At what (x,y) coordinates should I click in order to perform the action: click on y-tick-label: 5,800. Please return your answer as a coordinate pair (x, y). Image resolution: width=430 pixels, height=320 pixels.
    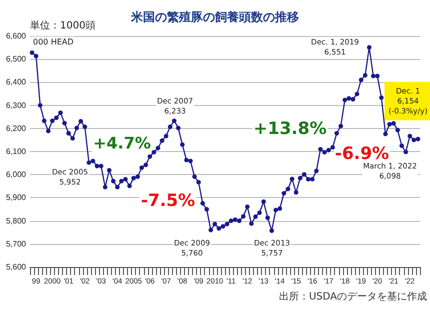
    Looking at the image, I should click on (16, 221).